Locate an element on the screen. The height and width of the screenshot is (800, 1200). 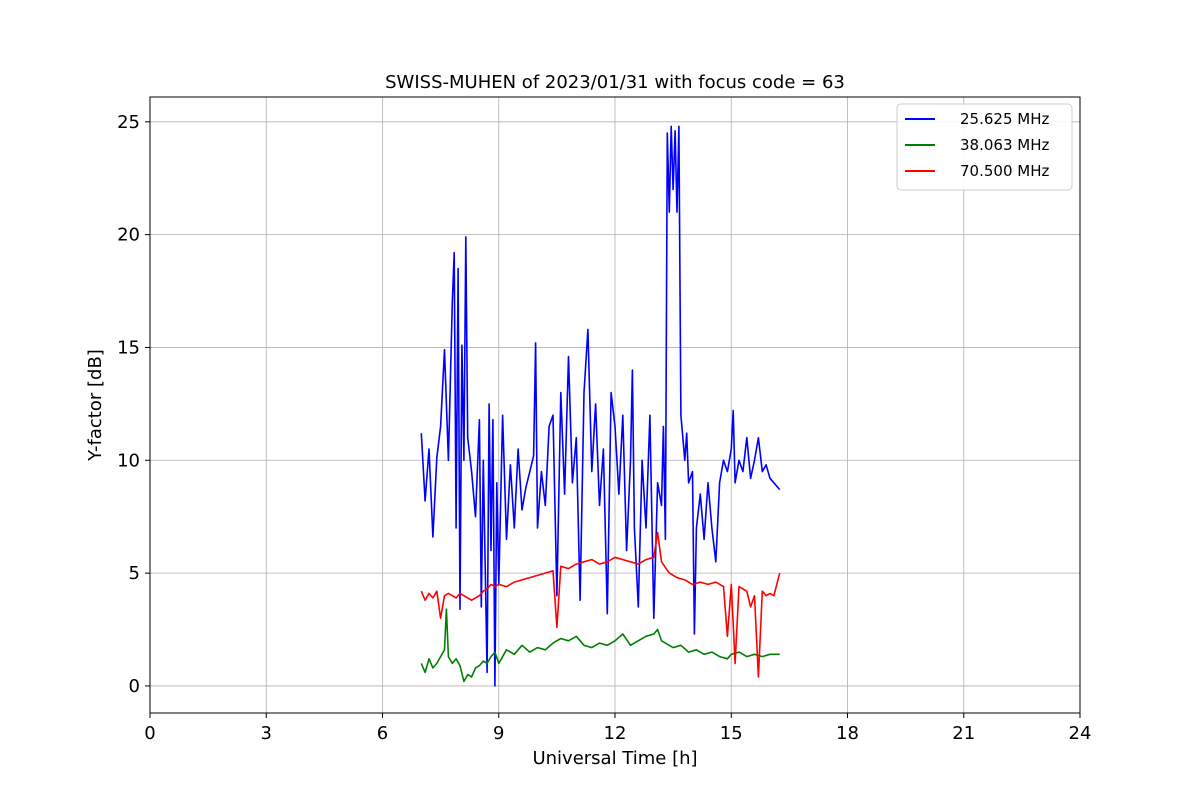
x-tick-label: 18 is located at coordinates (847, 733).